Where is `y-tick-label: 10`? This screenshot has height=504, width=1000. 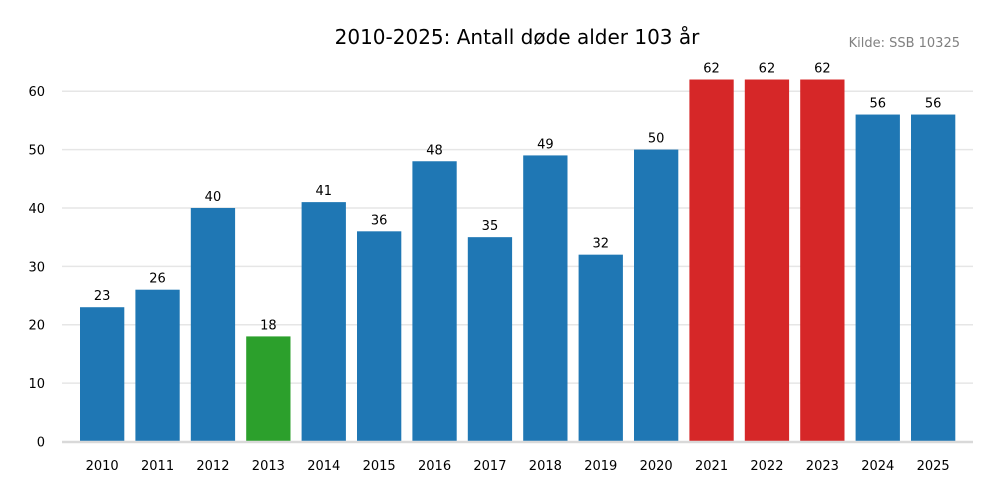
y-tick-label: 10 is located at coordinates (36, 384).